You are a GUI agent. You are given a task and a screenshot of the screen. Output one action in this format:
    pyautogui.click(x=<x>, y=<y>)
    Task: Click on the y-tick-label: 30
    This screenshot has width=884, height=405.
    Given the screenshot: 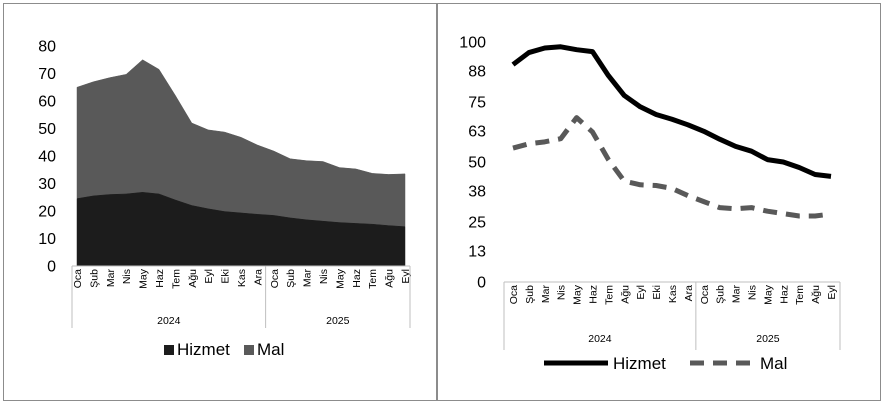 What is the action you would take?
    pyautogui.click(x=47, y=184)
    